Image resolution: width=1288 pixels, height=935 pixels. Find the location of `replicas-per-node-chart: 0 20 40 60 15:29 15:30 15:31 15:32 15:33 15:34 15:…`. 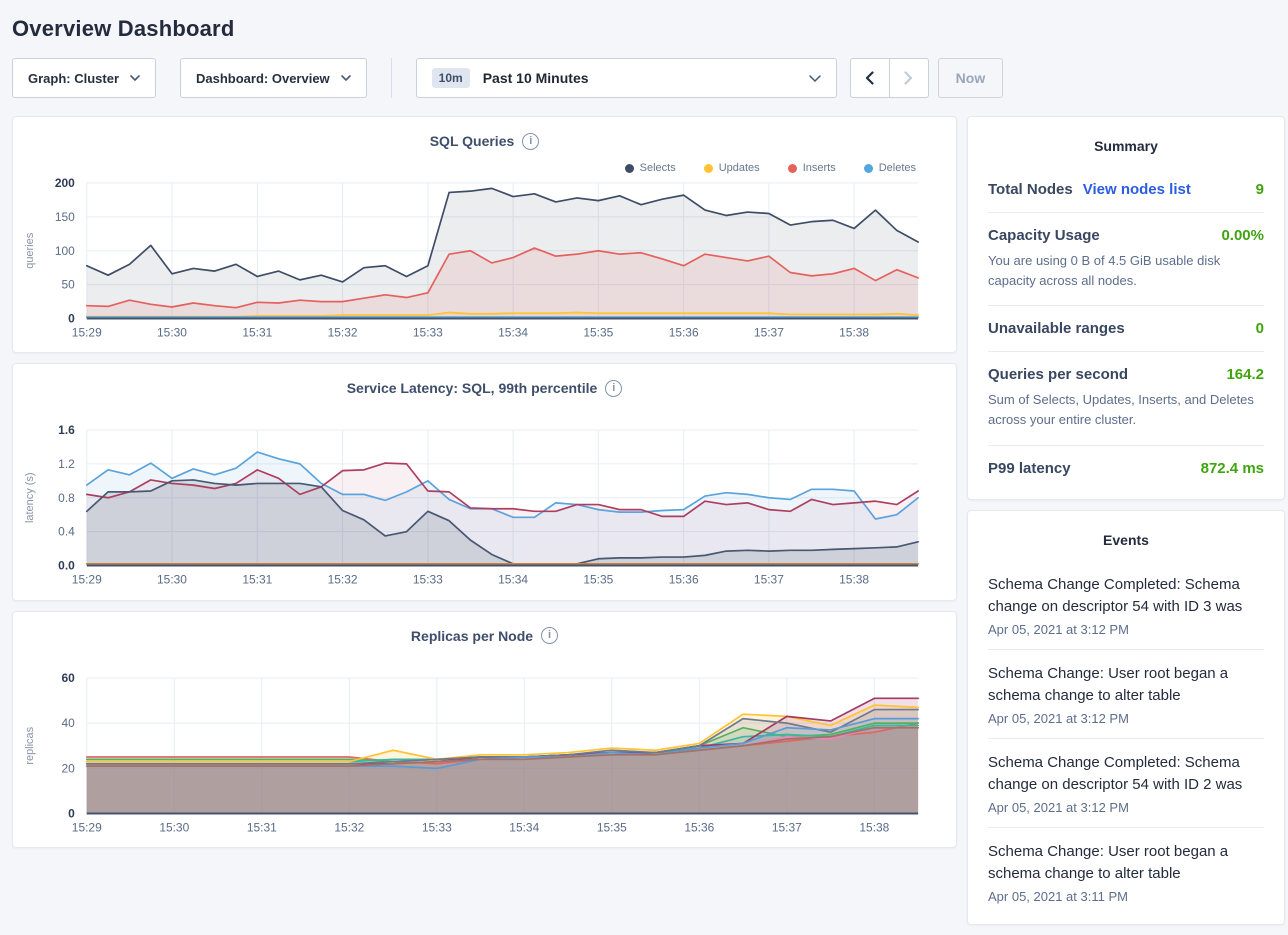

replicas-per-node-chart: 0 20 40 60 15:29 15:30 15:31 15:32 15:33 15:34 15:… is located at coordinates (484, 757).